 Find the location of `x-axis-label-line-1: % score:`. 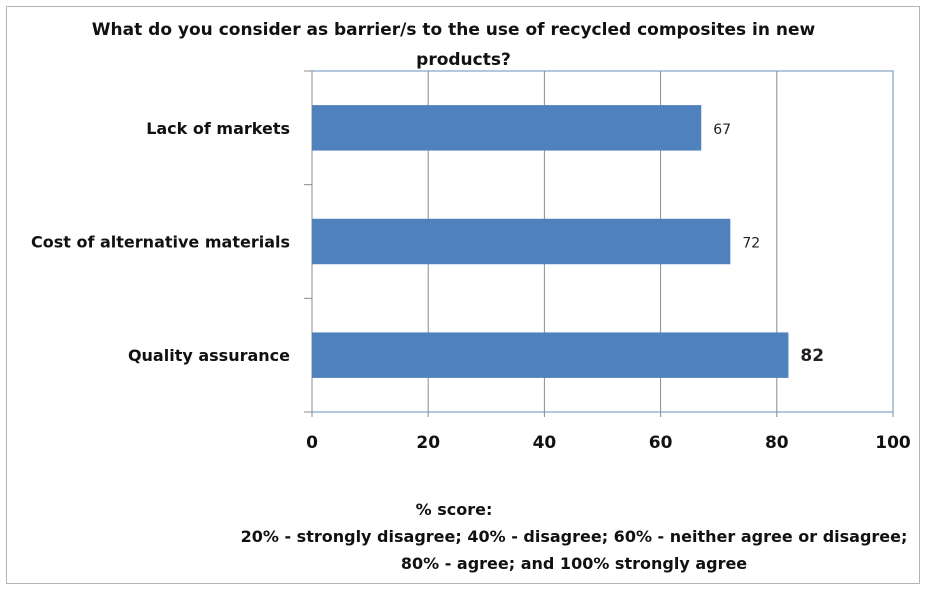

x-axis-label-line-1: % score: is located at coordinates (454, 509).